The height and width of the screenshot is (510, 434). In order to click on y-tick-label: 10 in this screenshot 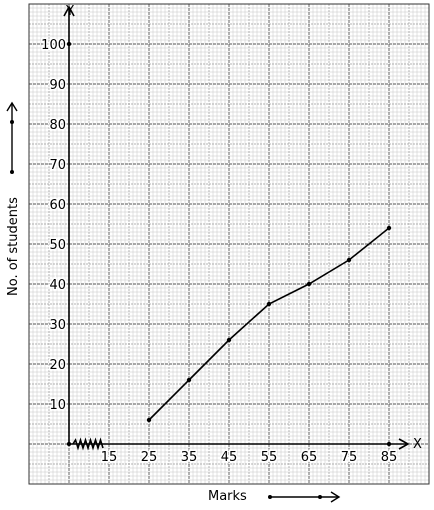, I will do `click(57, 405)`.